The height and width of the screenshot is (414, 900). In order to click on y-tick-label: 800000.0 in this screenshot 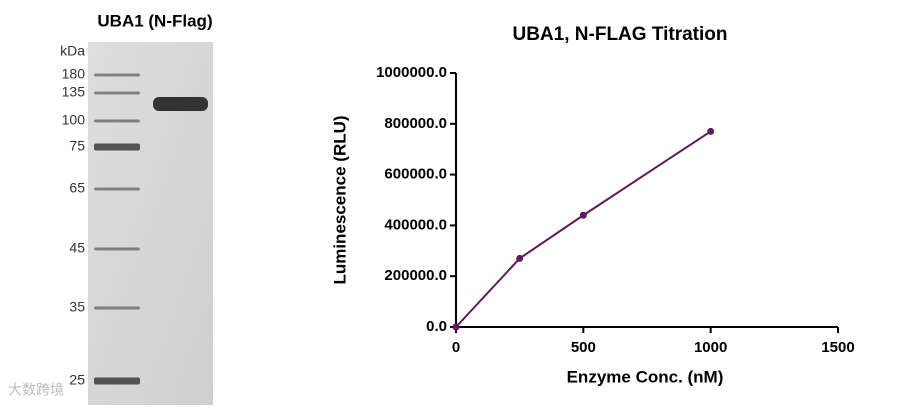, I will do `click(415, 123)`.